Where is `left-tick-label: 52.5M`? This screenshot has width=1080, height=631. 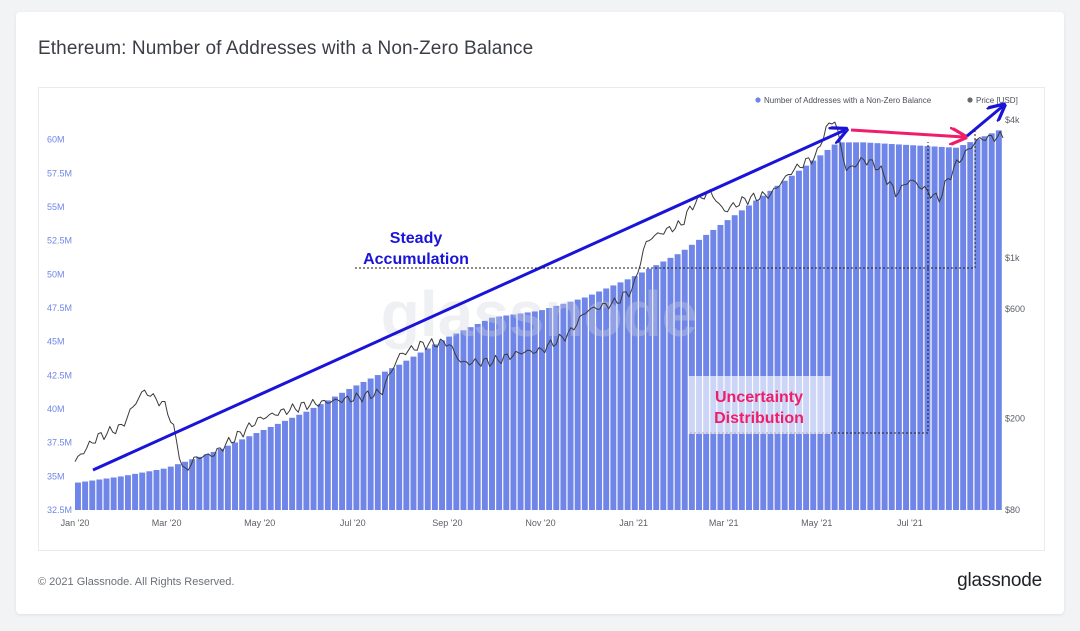
left-tick-label: 52.5M is located at coordinates (59, 241).